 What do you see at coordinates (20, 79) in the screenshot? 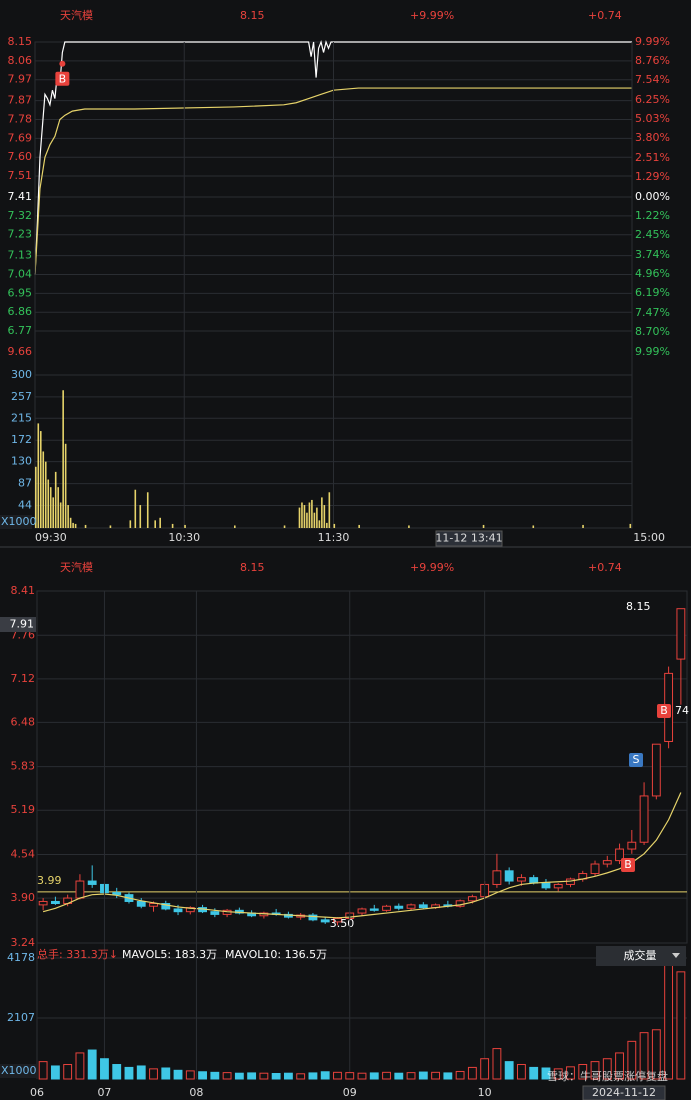
I see `y-tick-label: 7.97` at bounding box center [20, 79].